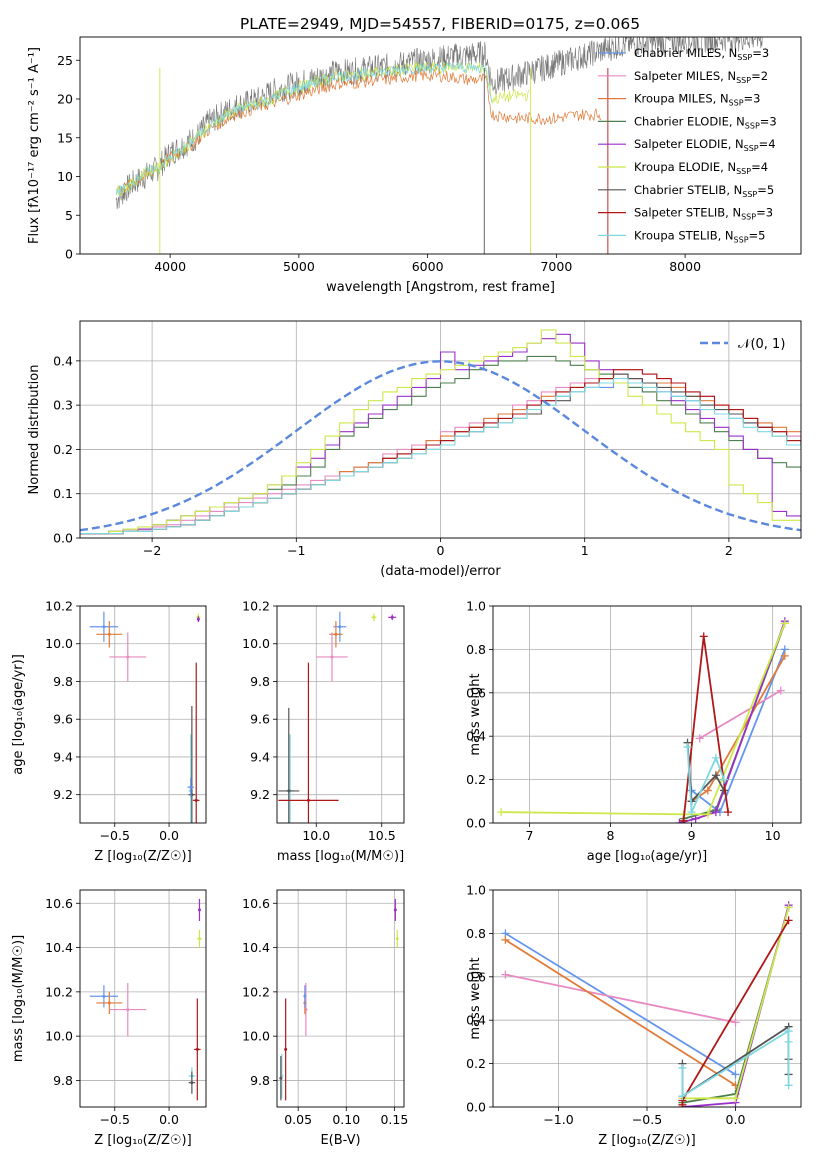  What do you see at coordinates (325, 1018) in the screenshot?
I see `panel-mass-vs-e-b-v-: 0.05 0.10 0.15 9.8 10.0 10.2 10.4 10.6 E(B-V)` at bounding box center [325, 1018].